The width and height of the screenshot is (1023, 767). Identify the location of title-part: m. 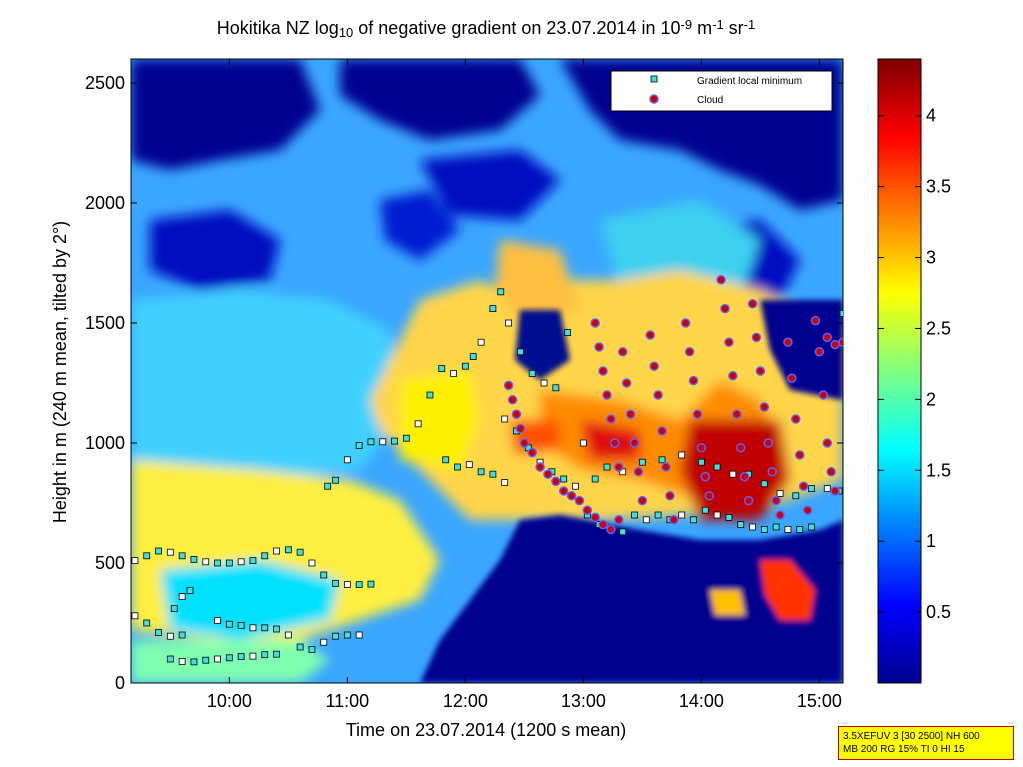
(702, 28).